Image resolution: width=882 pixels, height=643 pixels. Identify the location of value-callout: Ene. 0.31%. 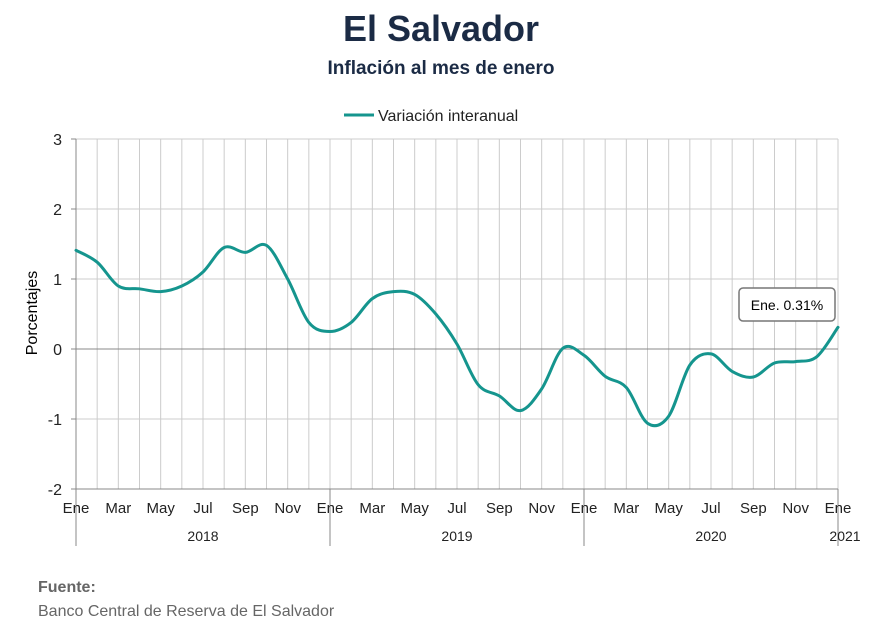
(787, 304).